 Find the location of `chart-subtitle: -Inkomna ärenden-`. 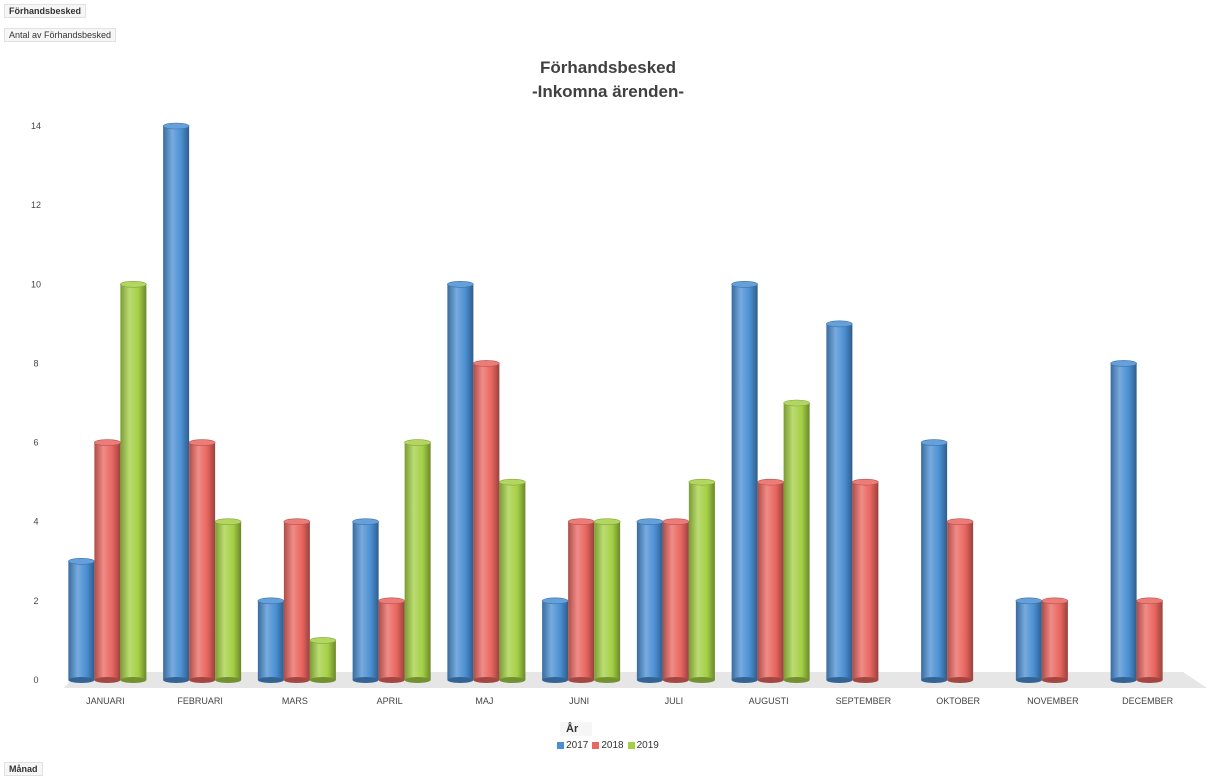

chart-subtitle: -Inkomna ärenden- is located at coordinates (608, 91).